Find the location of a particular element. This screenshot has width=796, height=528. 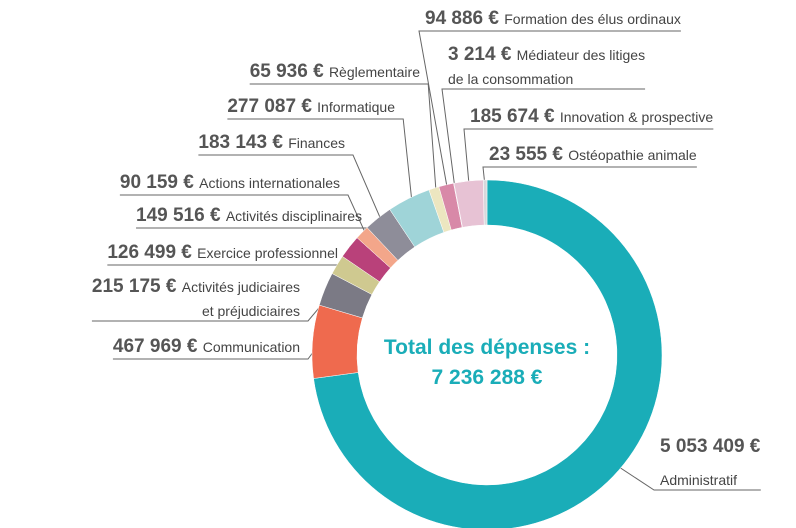

slice-label: 90 159 € Actions internationales is located at coordinates (230, 182).